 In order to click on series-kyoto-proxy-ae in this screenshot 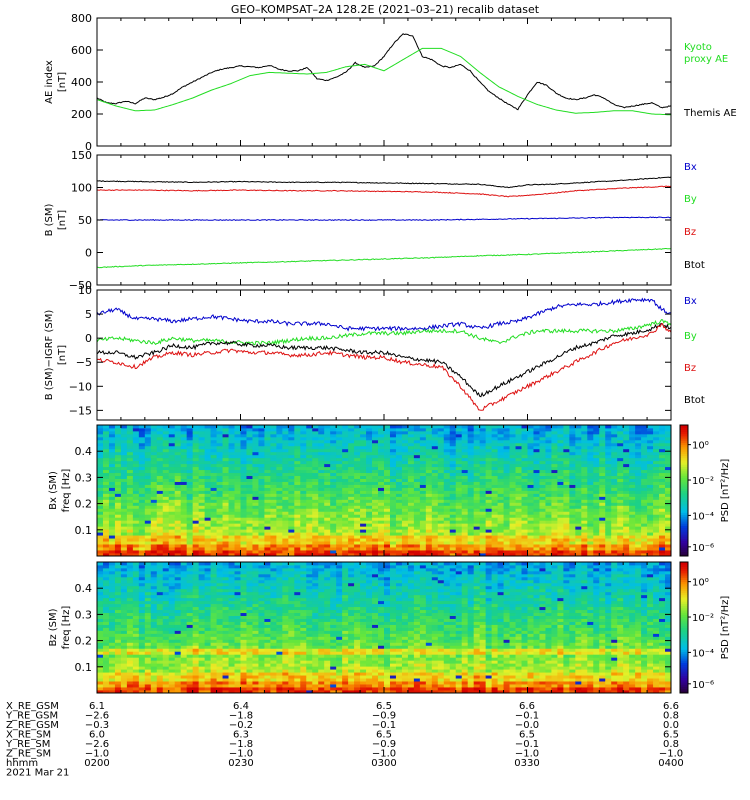, I will do `click(383, 81)`.